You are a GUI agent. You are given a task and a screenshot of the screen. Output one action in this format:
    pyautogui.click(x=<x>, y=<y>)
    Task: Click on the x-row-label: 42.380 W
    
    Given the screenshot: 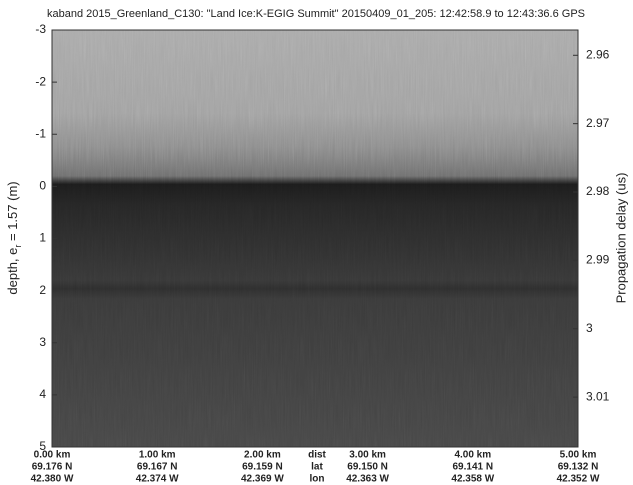 What is the action you would take?
    pyautogui.click(x=52, y=479)
    